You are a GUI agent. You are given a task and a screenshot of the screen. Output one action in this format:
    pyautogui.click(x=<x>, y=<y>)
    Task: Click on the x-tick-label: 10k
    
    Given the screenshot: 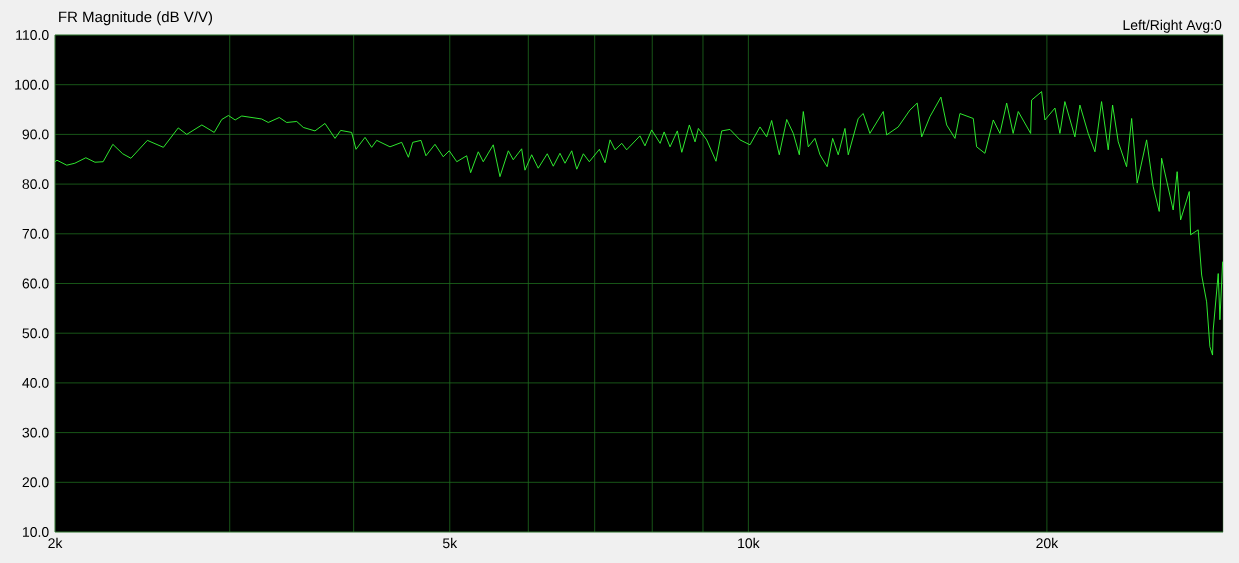 What is the action you would take?
    pyautogui.click(x=749, y=543)
    